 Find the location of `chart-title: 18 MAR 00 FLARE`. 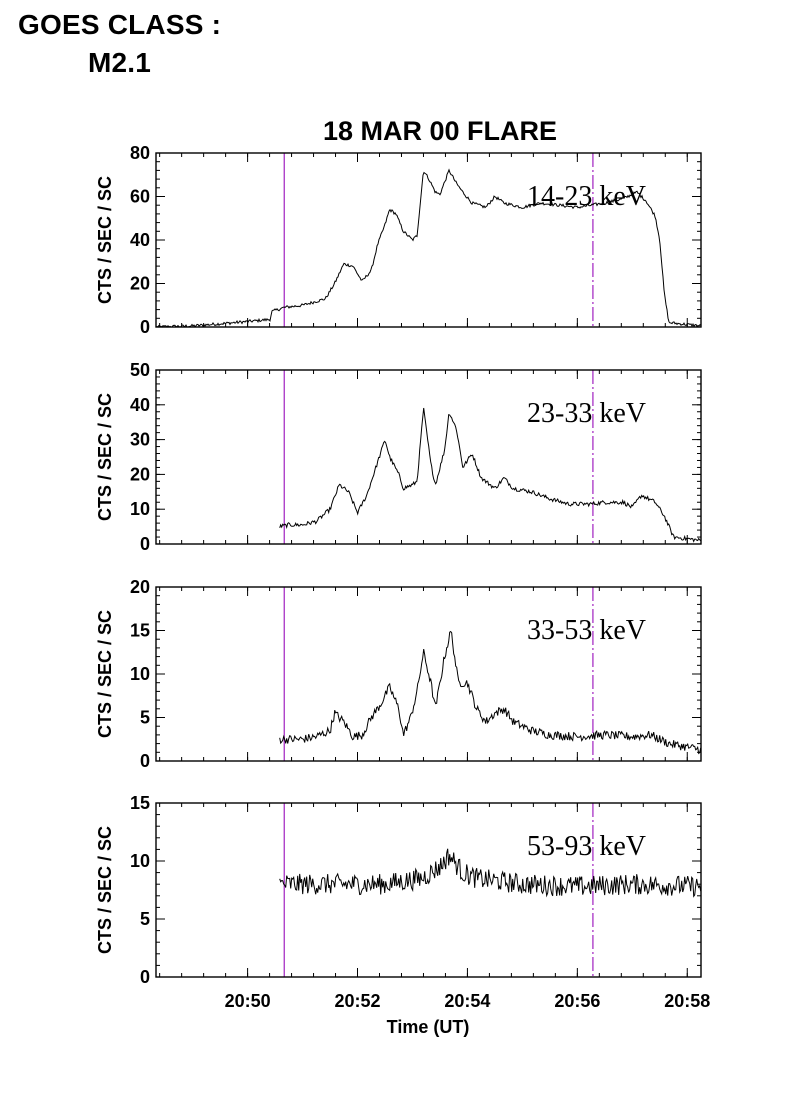

chart-title: 18 MAR 00 FLARE is located at coordinates (440, 131).